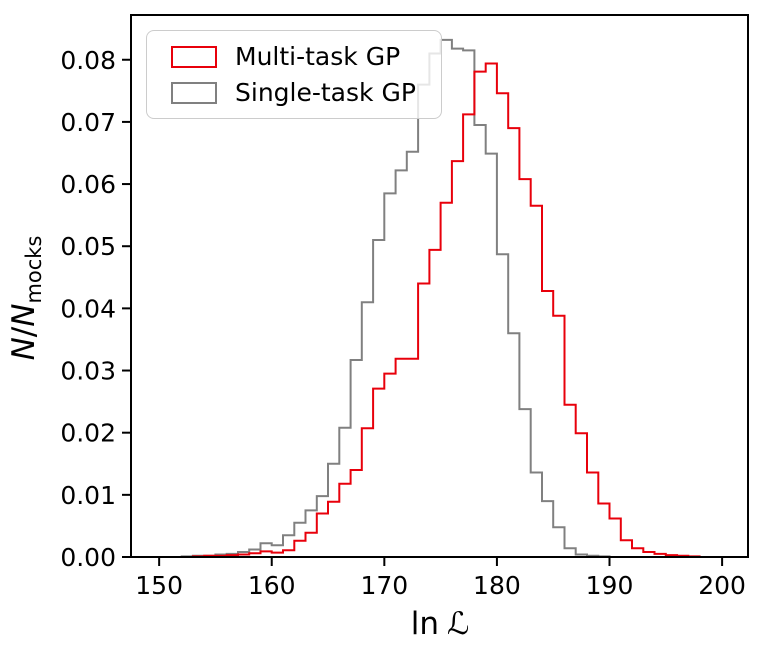  What do you see at coordinates (88, 495) in the screenshot?
I see `y-tick-label: 0.01` at bounding box center [88, 495].